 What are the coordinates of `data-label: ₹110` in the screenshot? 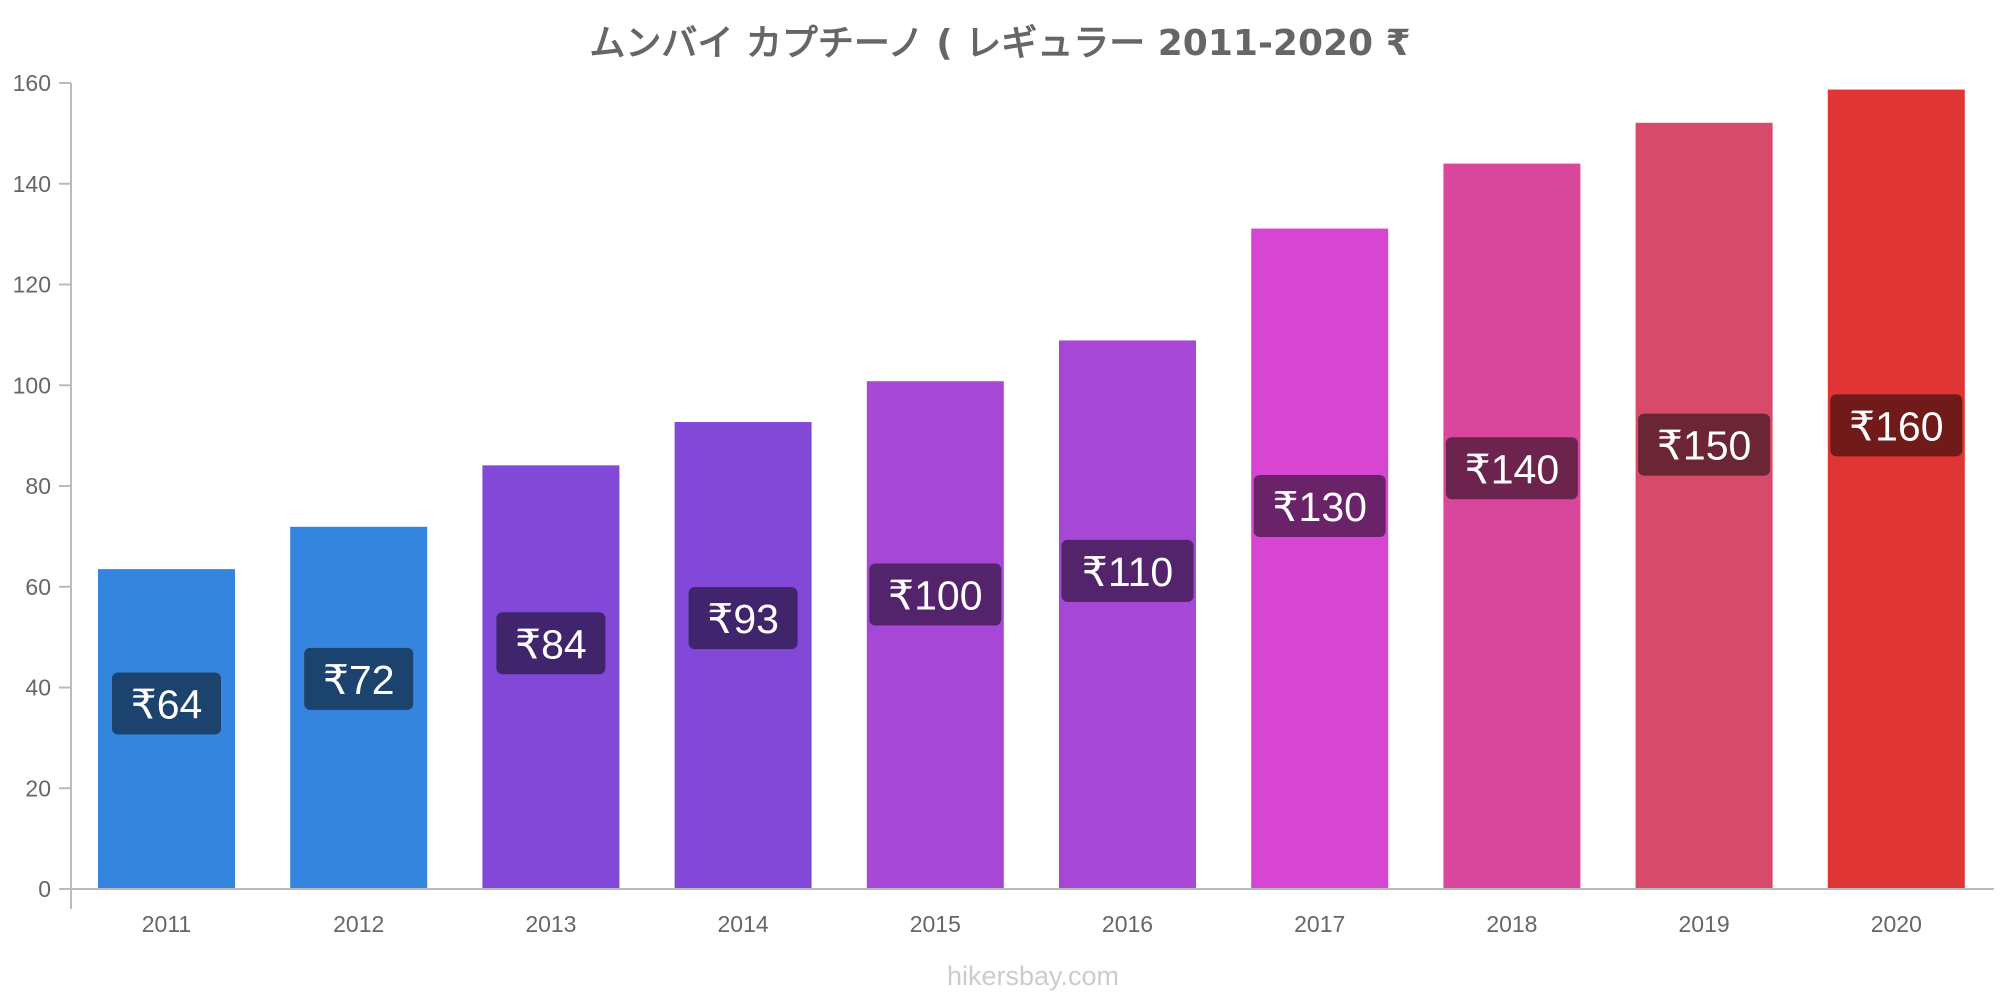 It's located at (1127, 572).